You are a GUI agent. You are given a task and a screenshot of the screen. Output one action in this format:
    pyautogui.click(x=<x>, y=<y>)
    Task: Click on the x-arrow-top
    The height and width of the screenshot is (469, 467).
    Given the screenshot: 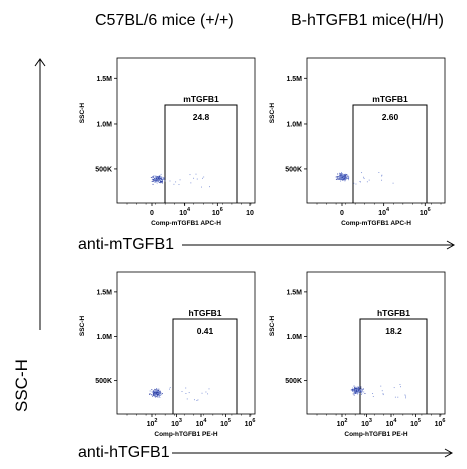 What is the action you would take?
    pyautogui.click(x=319, y=245)
    